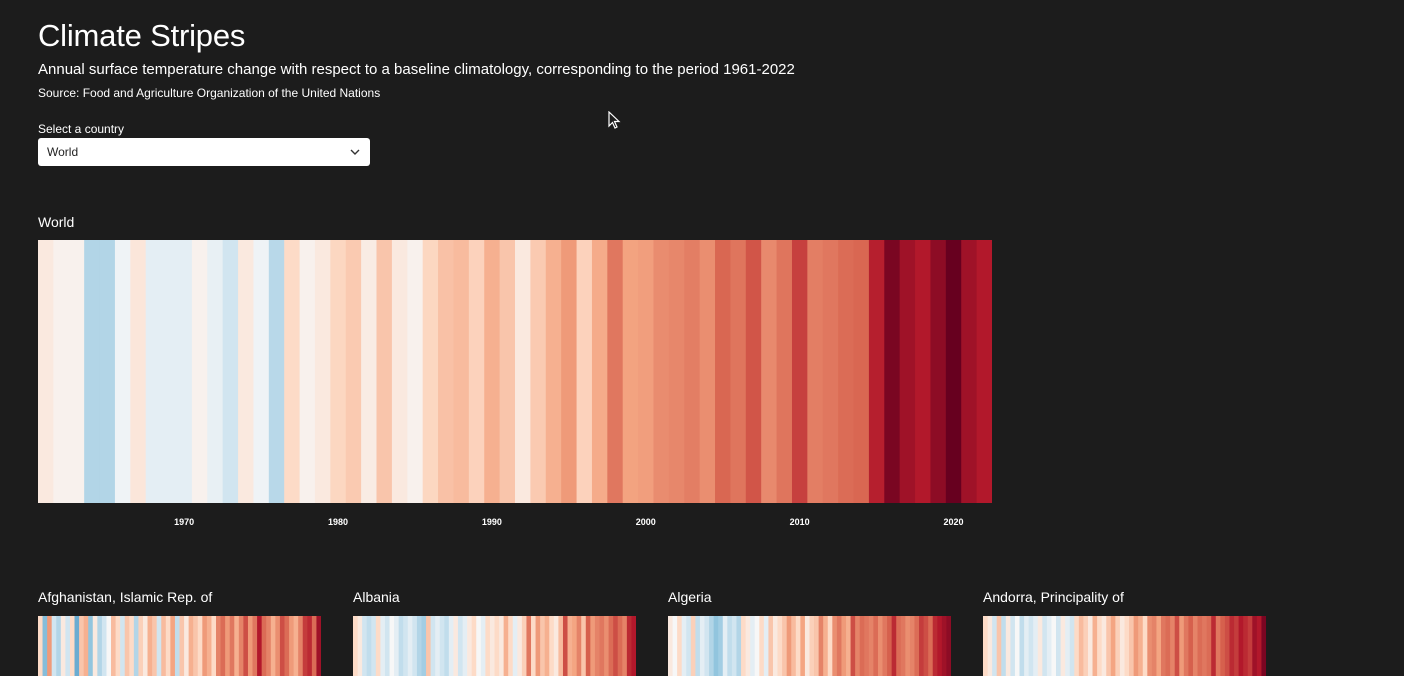  Describe the element at coordinates (150, 646) in the screenshot. I see `stripe-1985` at that location.